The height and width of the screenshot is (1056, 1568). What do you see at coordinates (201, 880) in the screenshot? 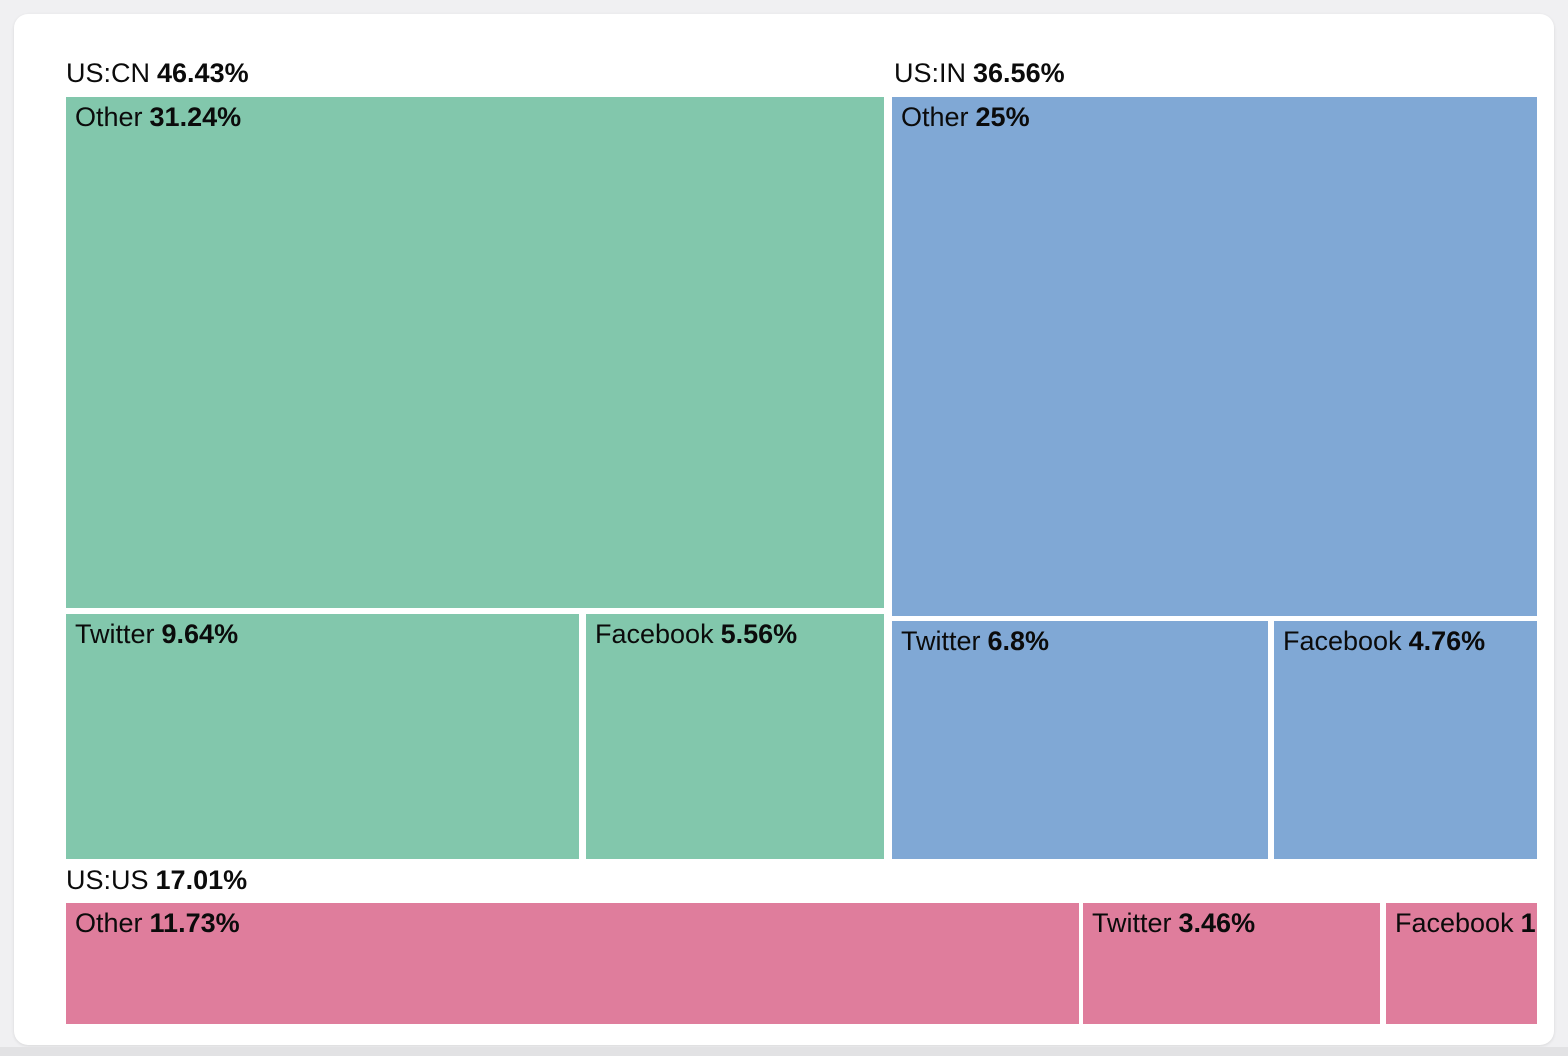
I see `group-value: 17.01%` at bounding box center [201, 880].